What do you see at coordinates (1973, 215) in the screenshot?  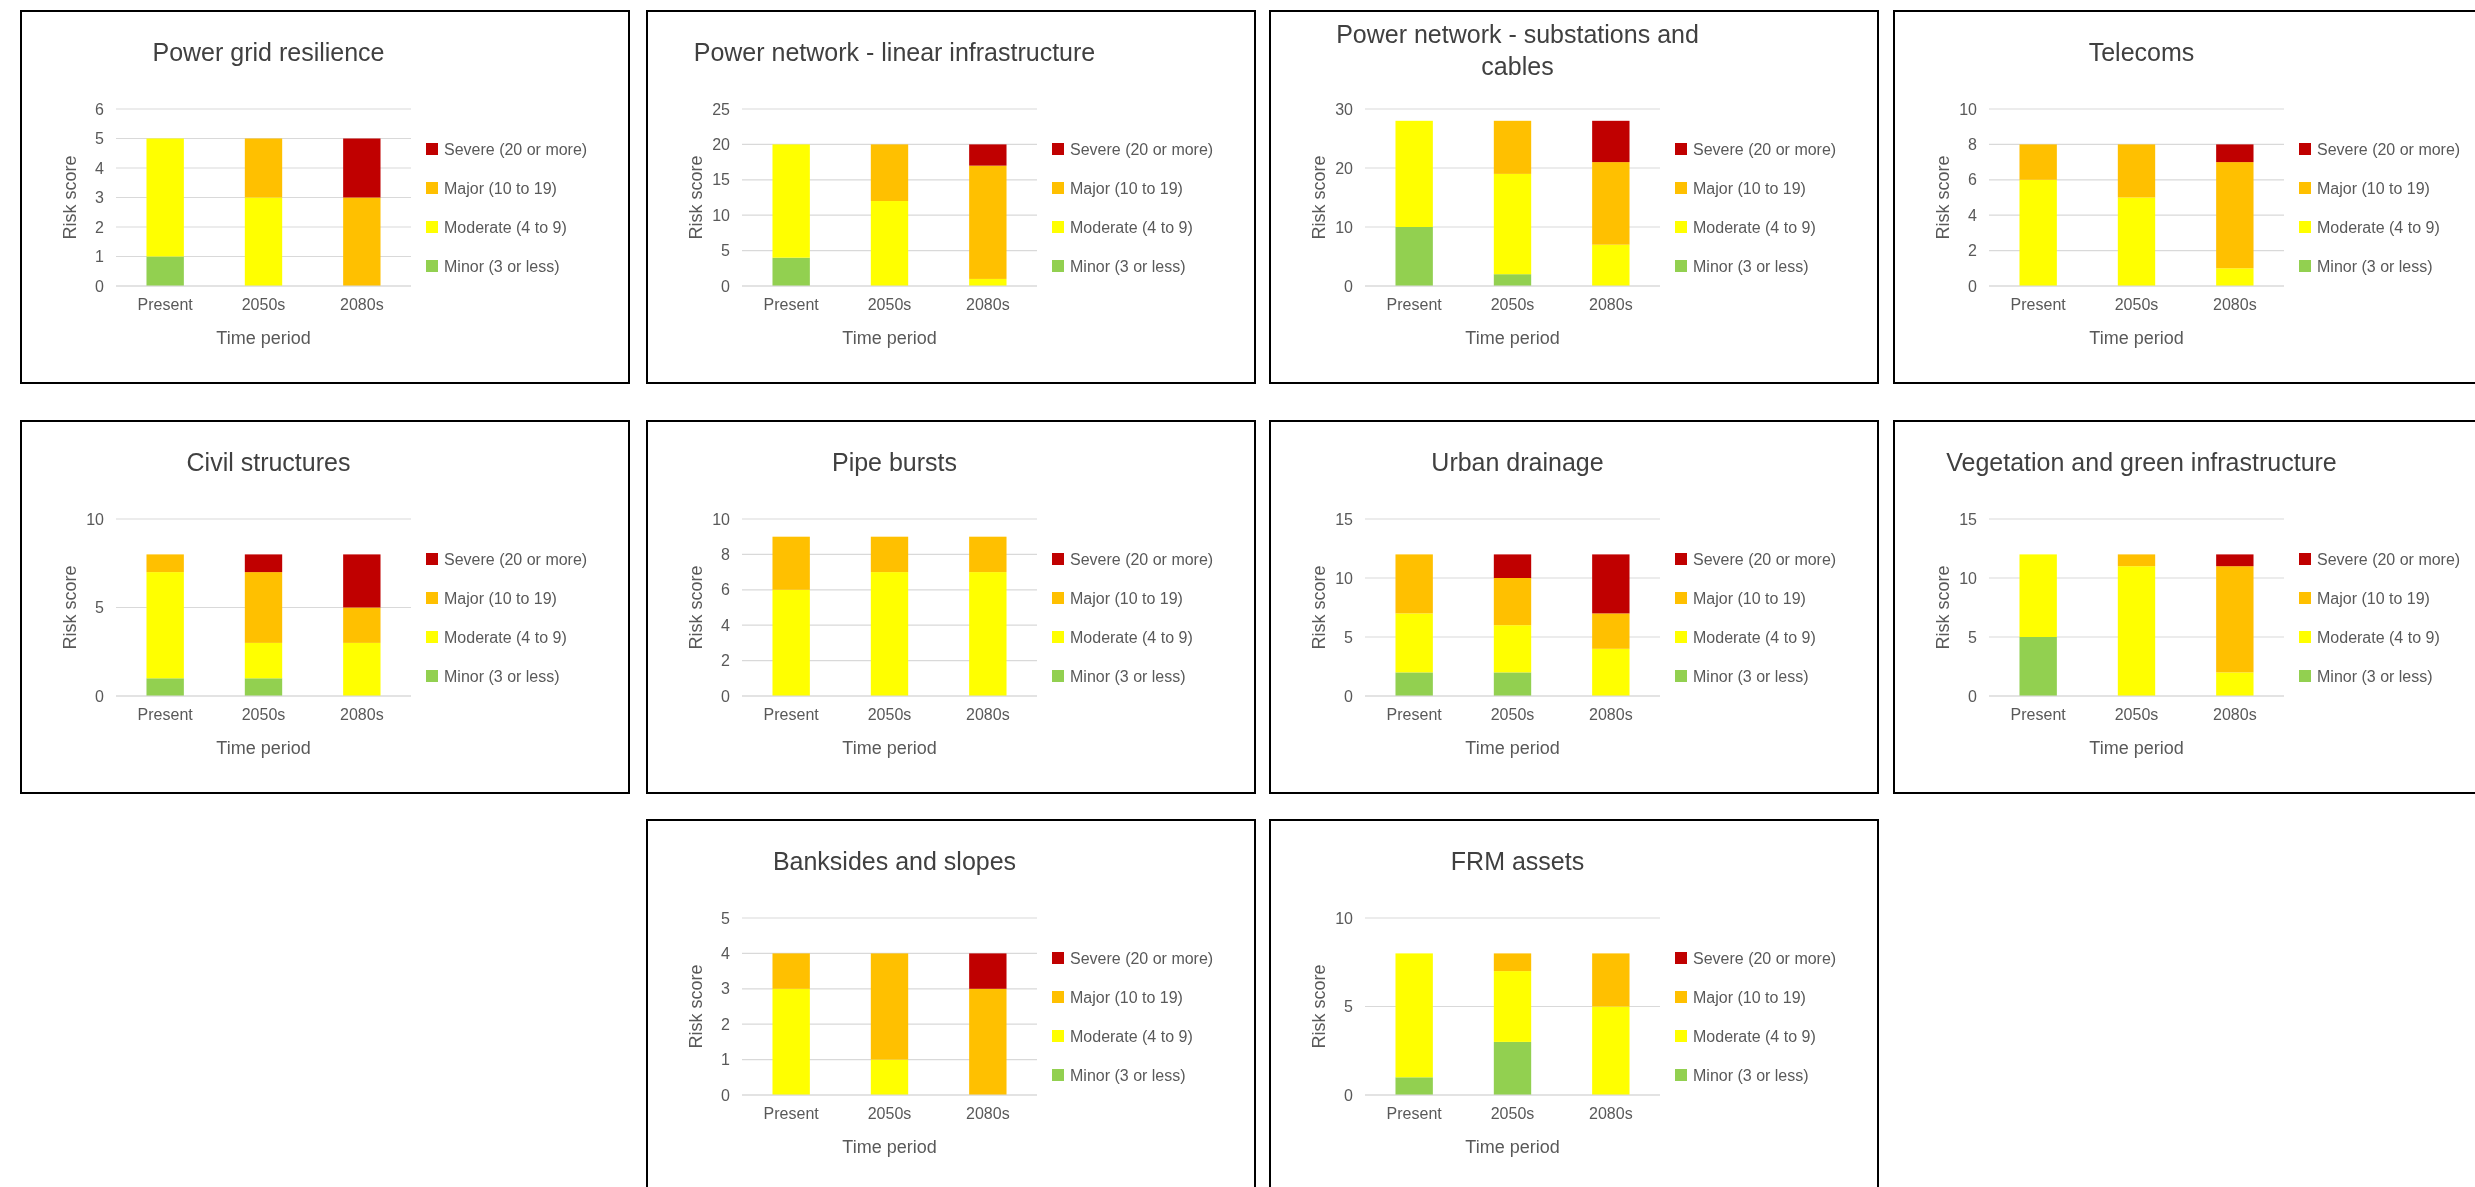 I see `y-tick-label: 4` at bounding box center [1973, 215].